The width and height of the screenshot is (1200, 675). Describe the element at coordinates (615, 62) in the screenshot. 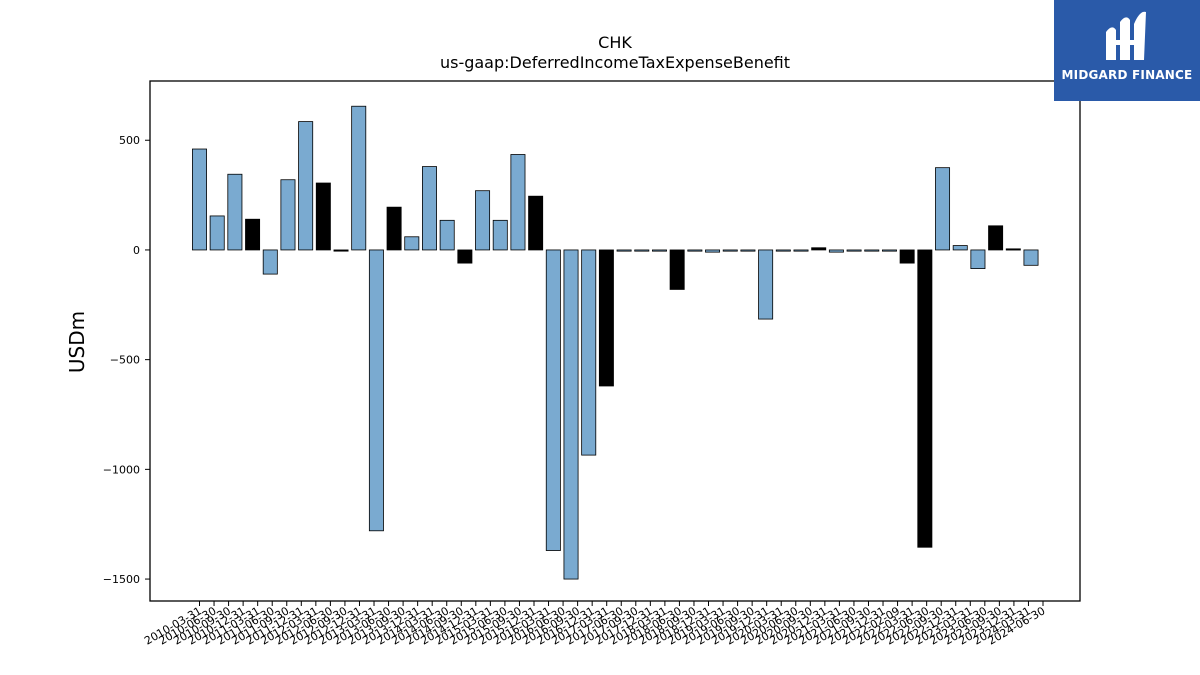

I see `chart-subtitle: us-gaap:DeferredIncomeTaxExpenseBenefit` at that location.